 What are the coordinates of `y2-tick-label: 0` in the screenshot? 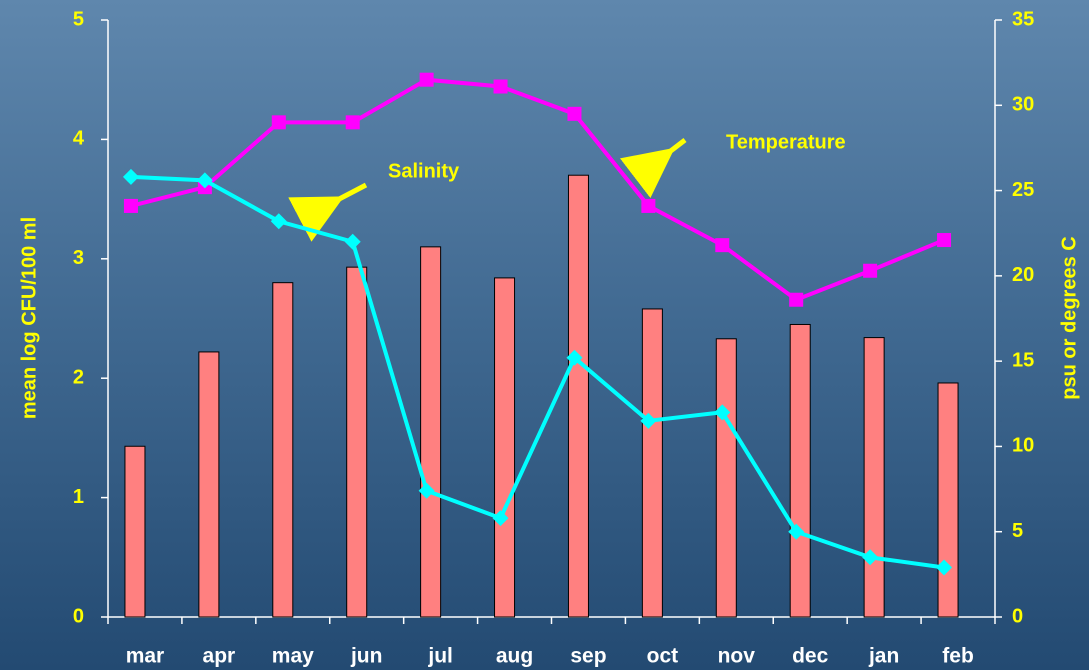 It's located at (1017, 616).